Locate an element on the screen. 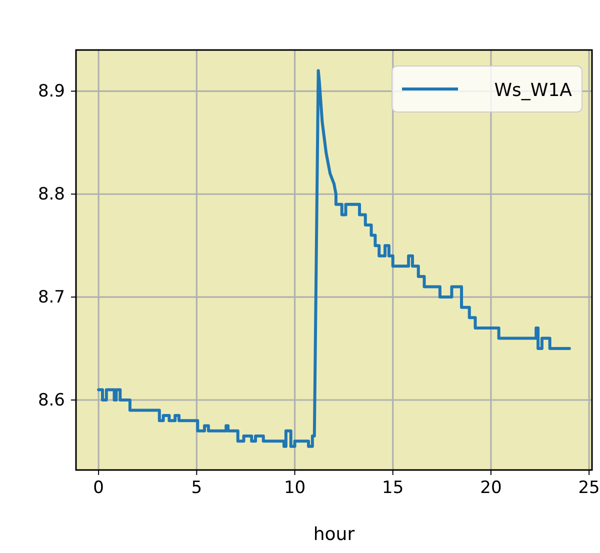  x-tick-label: 0 is located at coordinates (98, 488).